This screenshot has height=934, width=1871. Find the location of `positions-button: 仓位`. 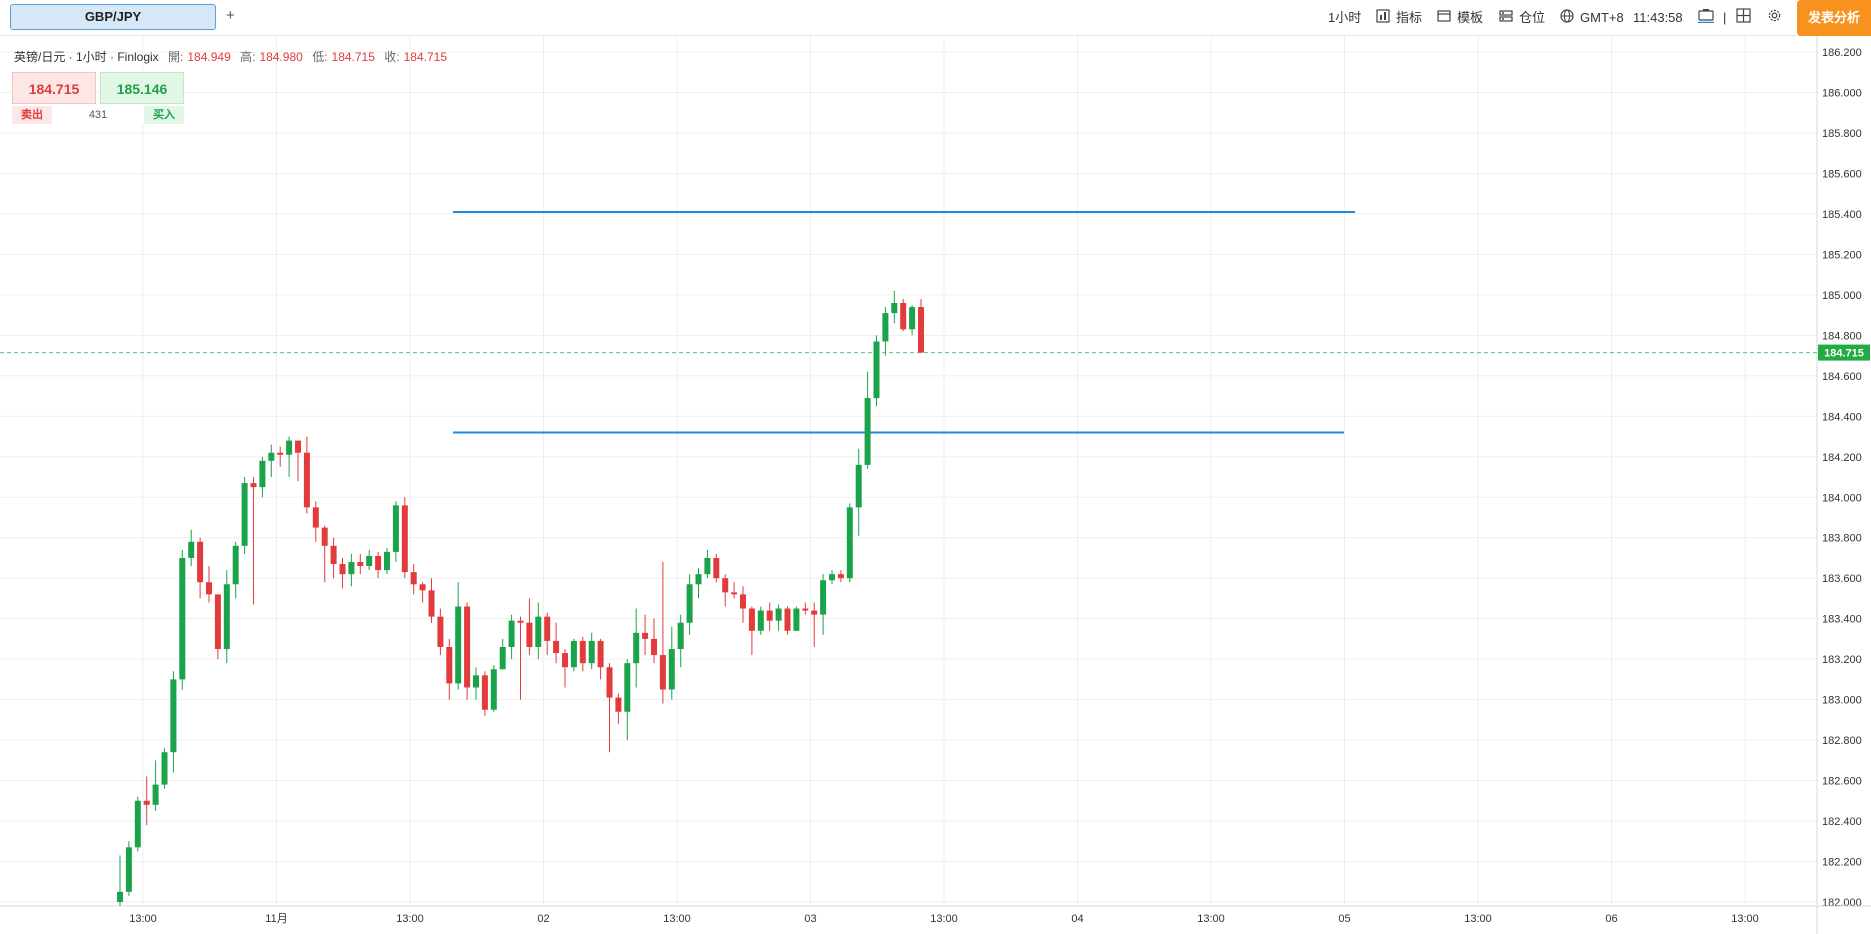

positions-button: 仓位 is located at coordinates (1522, 18).